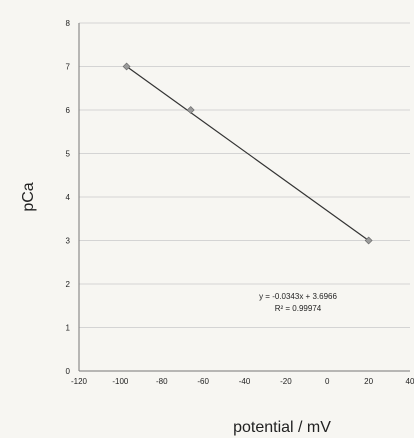 This screenshot has height=438, width=414. Describe the element at coordinates (28, 196) in the screenshot. I see `y-axis-title: pCa` at that location.